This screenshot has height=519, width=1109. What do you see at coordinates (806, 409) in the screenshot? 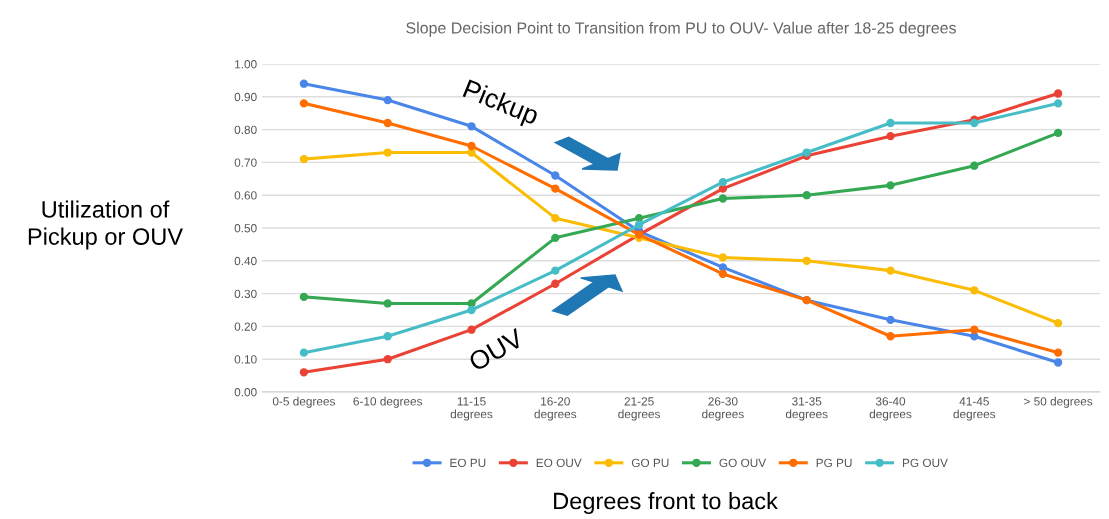
I see `x-tick-label: 31-35 degrees` at bounding box center [806, 409].